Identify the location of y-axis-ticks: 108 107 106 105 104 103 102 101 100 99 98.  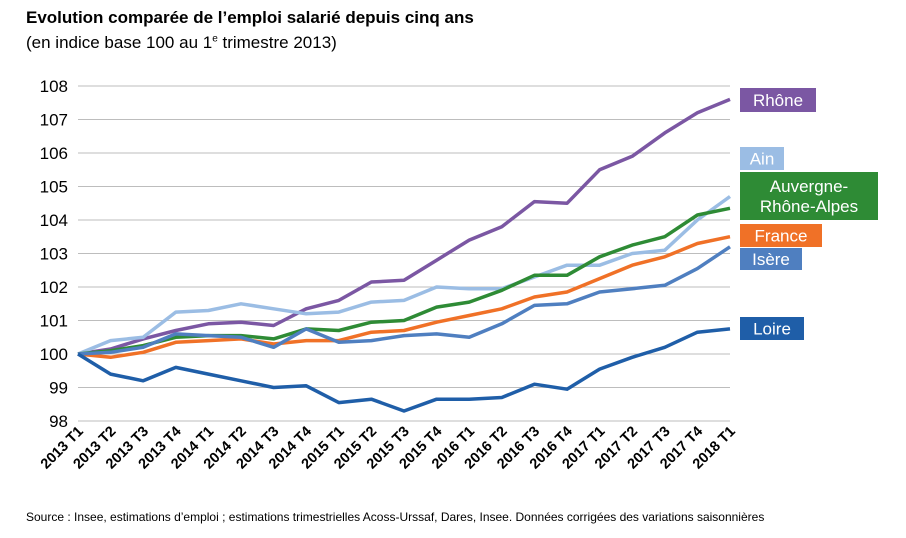
(54, 254).